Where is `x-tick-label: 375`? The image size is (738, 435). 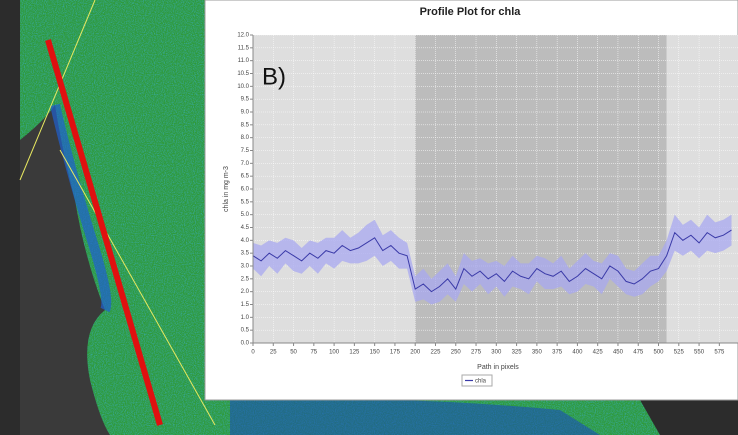
x-tick-label: 375 is located at coordinates (557, 353).